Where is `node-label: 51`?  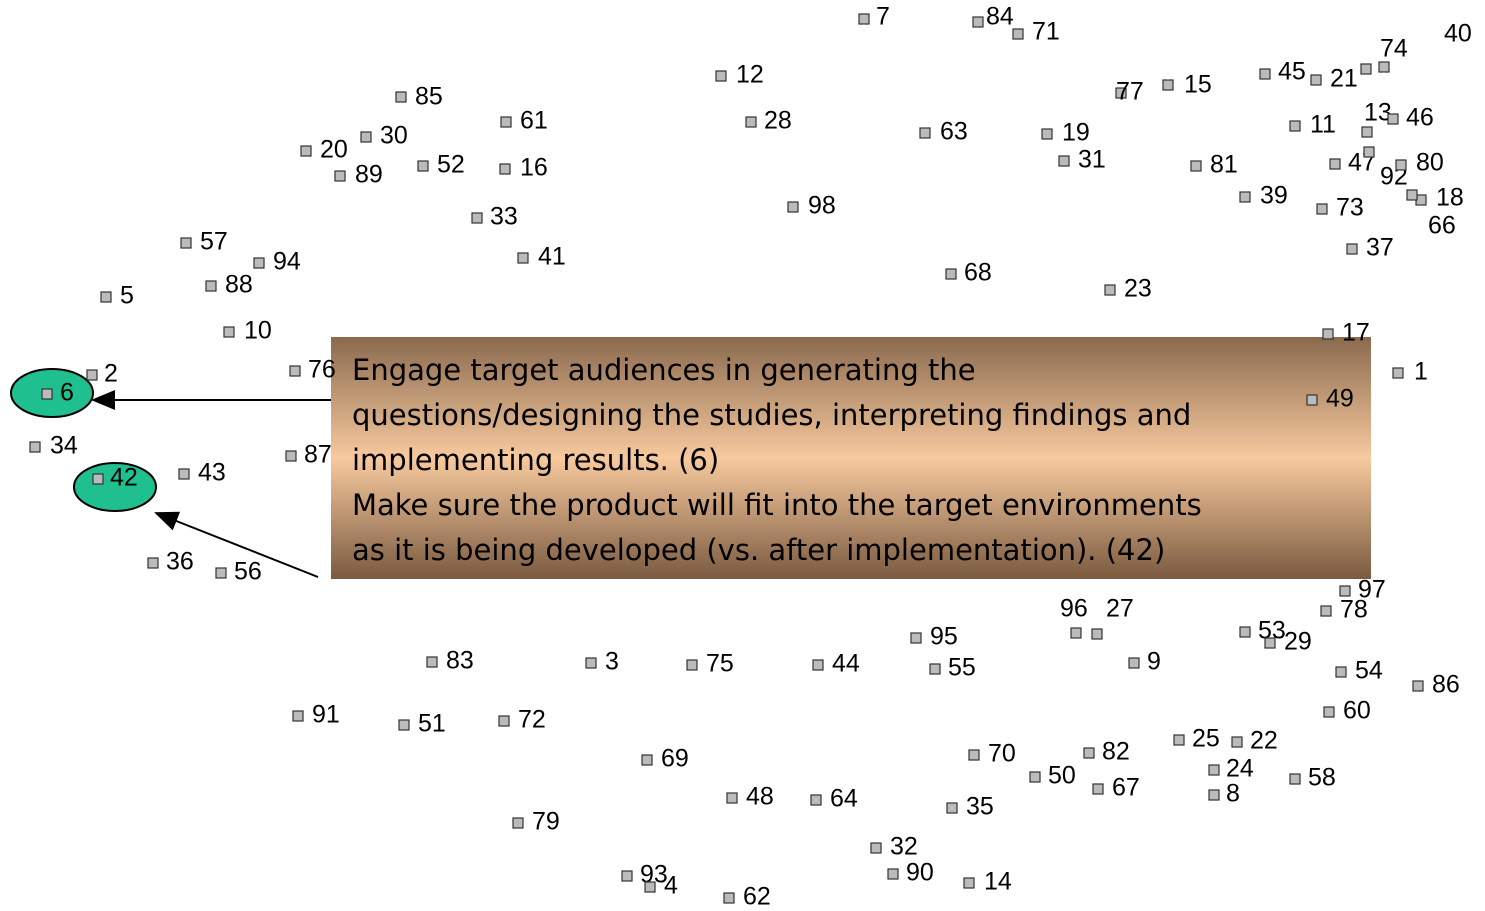 node-label: 51 is located at coordinates (432, 724).